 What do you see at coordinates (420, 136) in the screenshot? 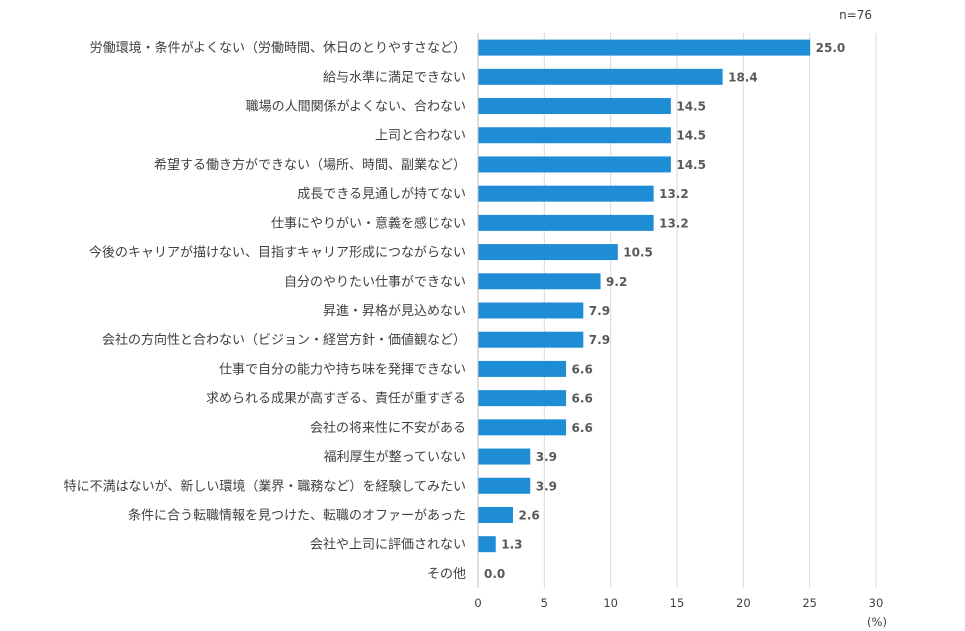
I see `category-label: 上司と合わない` at bounding box center [420, 136].